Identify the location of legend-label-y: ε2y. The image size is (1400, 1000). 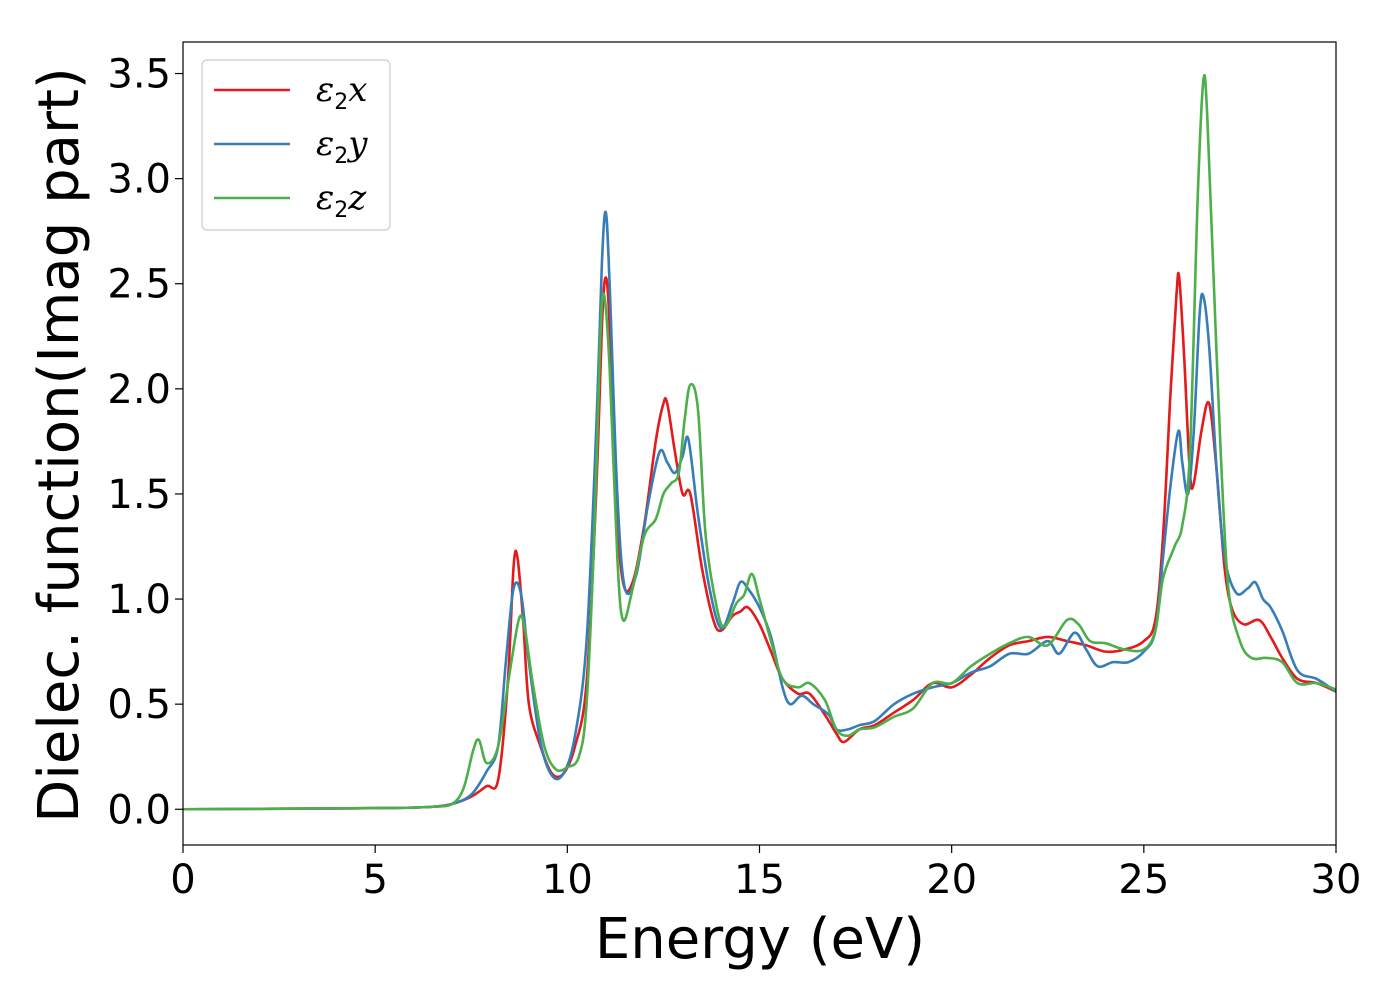
(342, 146).